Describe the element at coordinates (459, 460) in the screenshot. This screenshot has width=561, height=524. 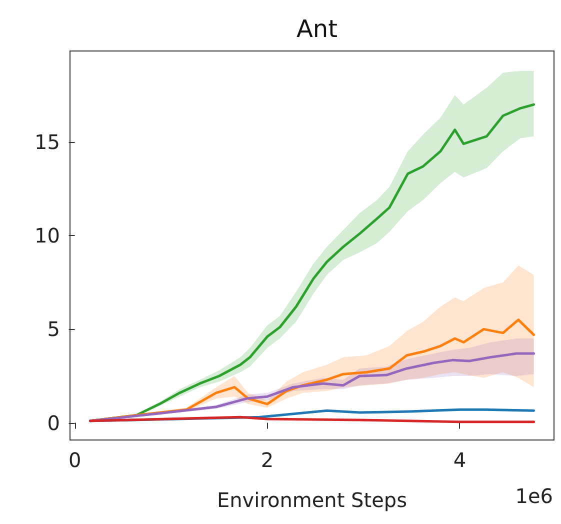
I see `x-tick-label: 4` at that location.